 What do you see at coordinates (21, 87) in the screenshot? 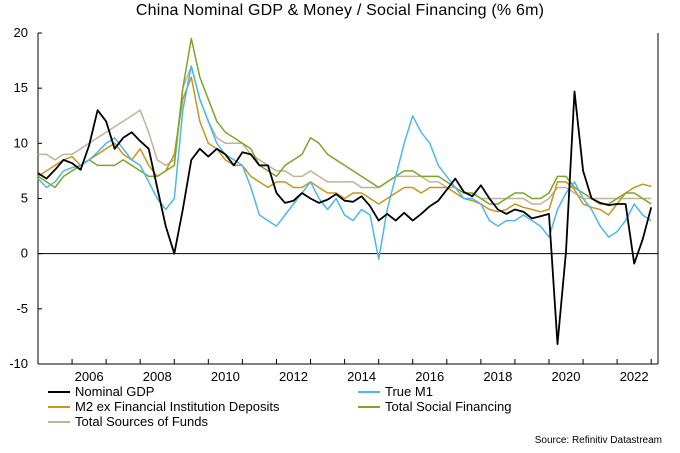
I see `y-tick-label: 15` at bounding box center [21, 87].